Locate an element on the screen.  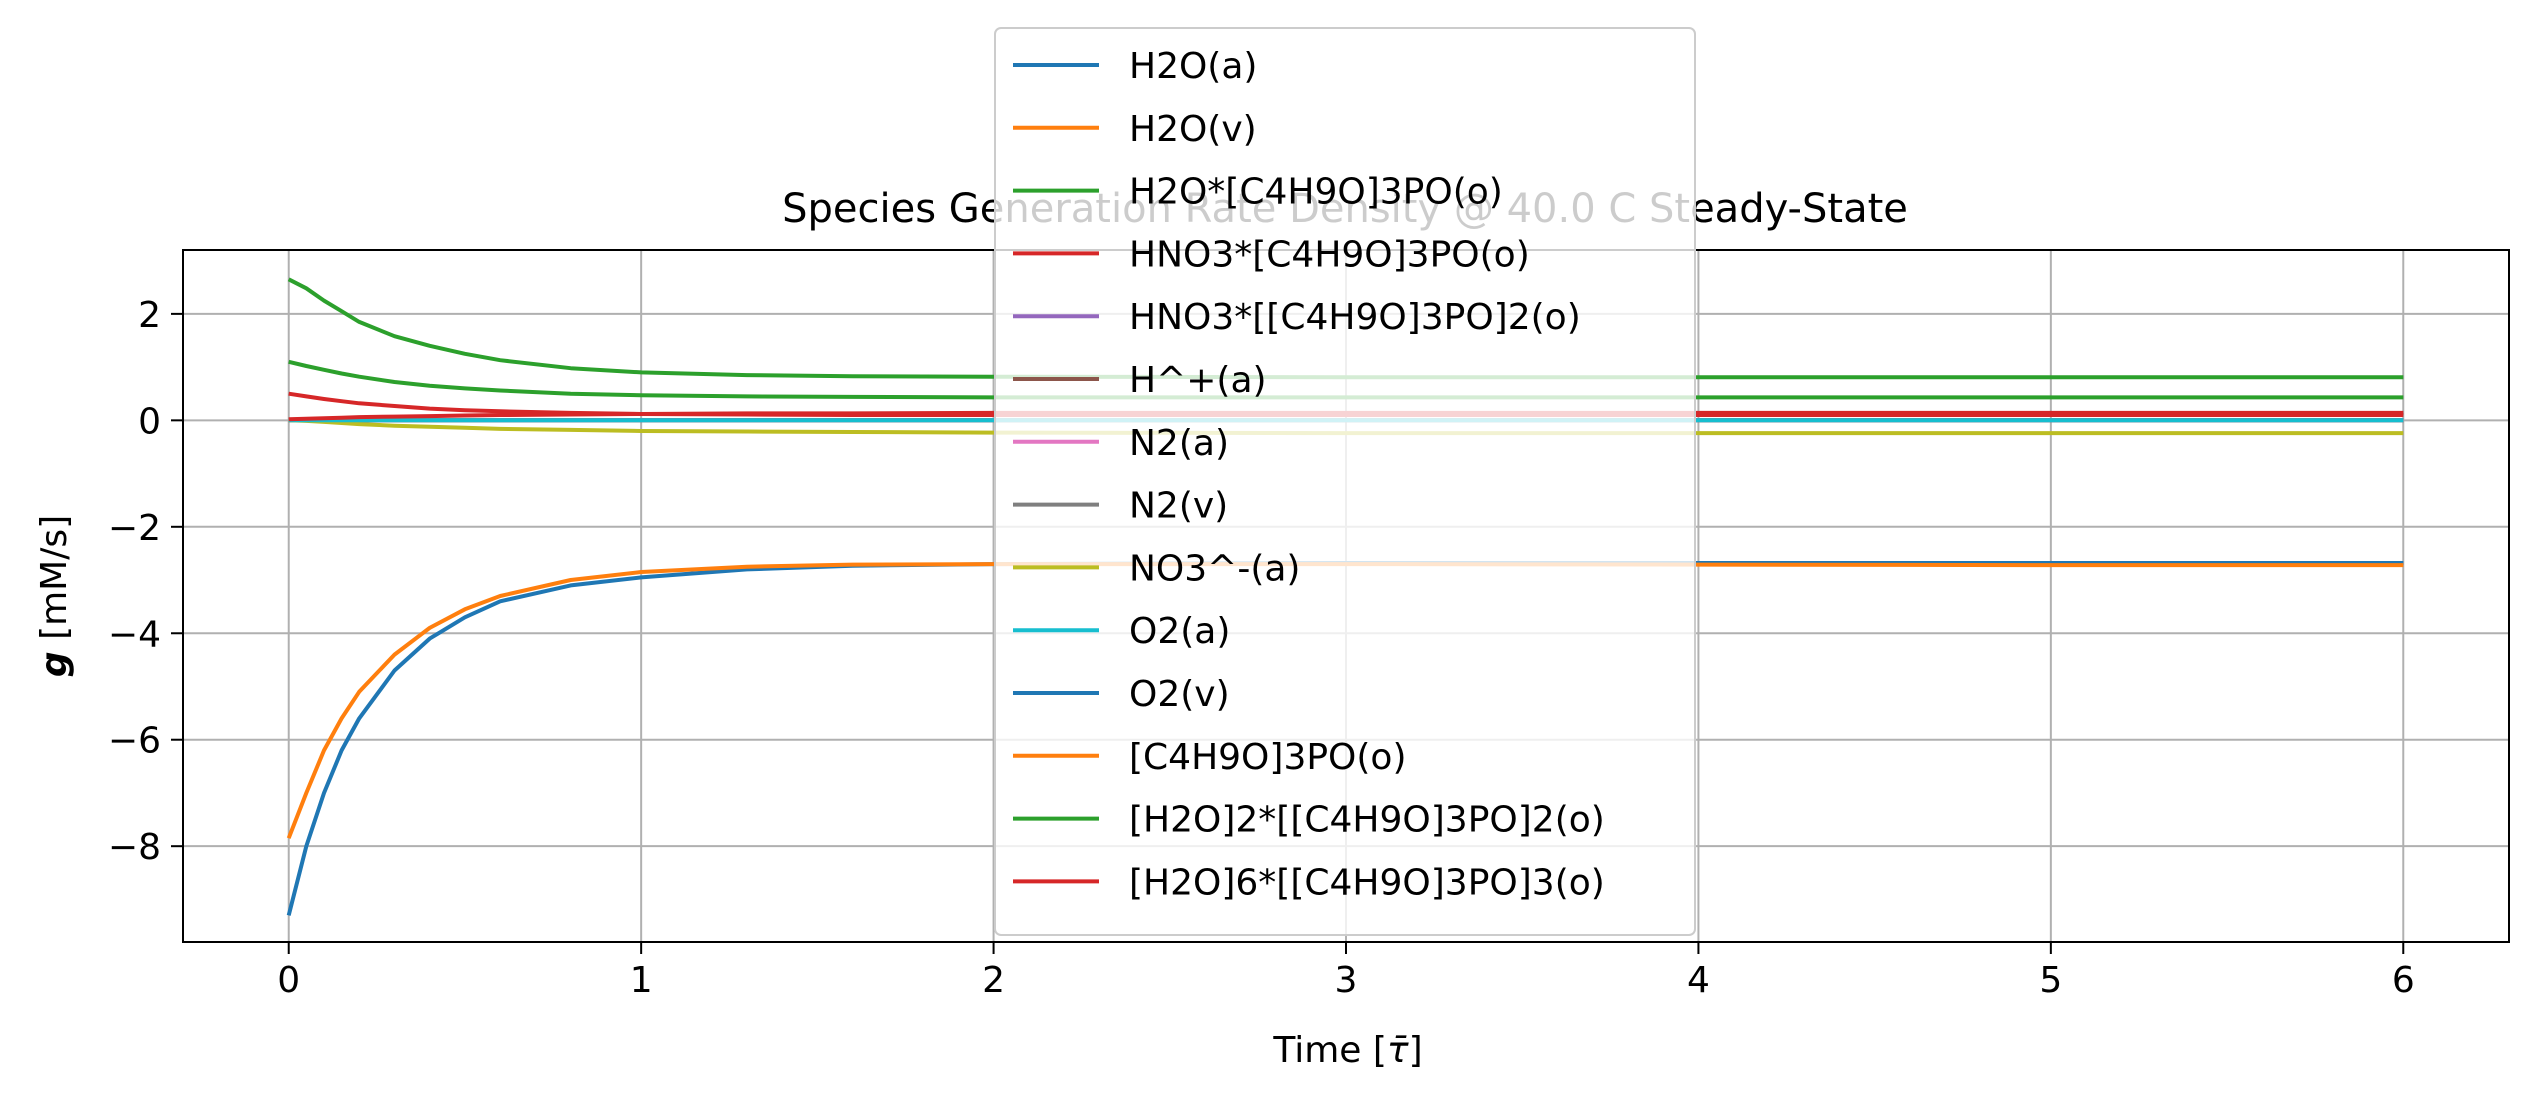
x-axis-label-symbol: τ̄ is located at coordinates (1398, 1050).